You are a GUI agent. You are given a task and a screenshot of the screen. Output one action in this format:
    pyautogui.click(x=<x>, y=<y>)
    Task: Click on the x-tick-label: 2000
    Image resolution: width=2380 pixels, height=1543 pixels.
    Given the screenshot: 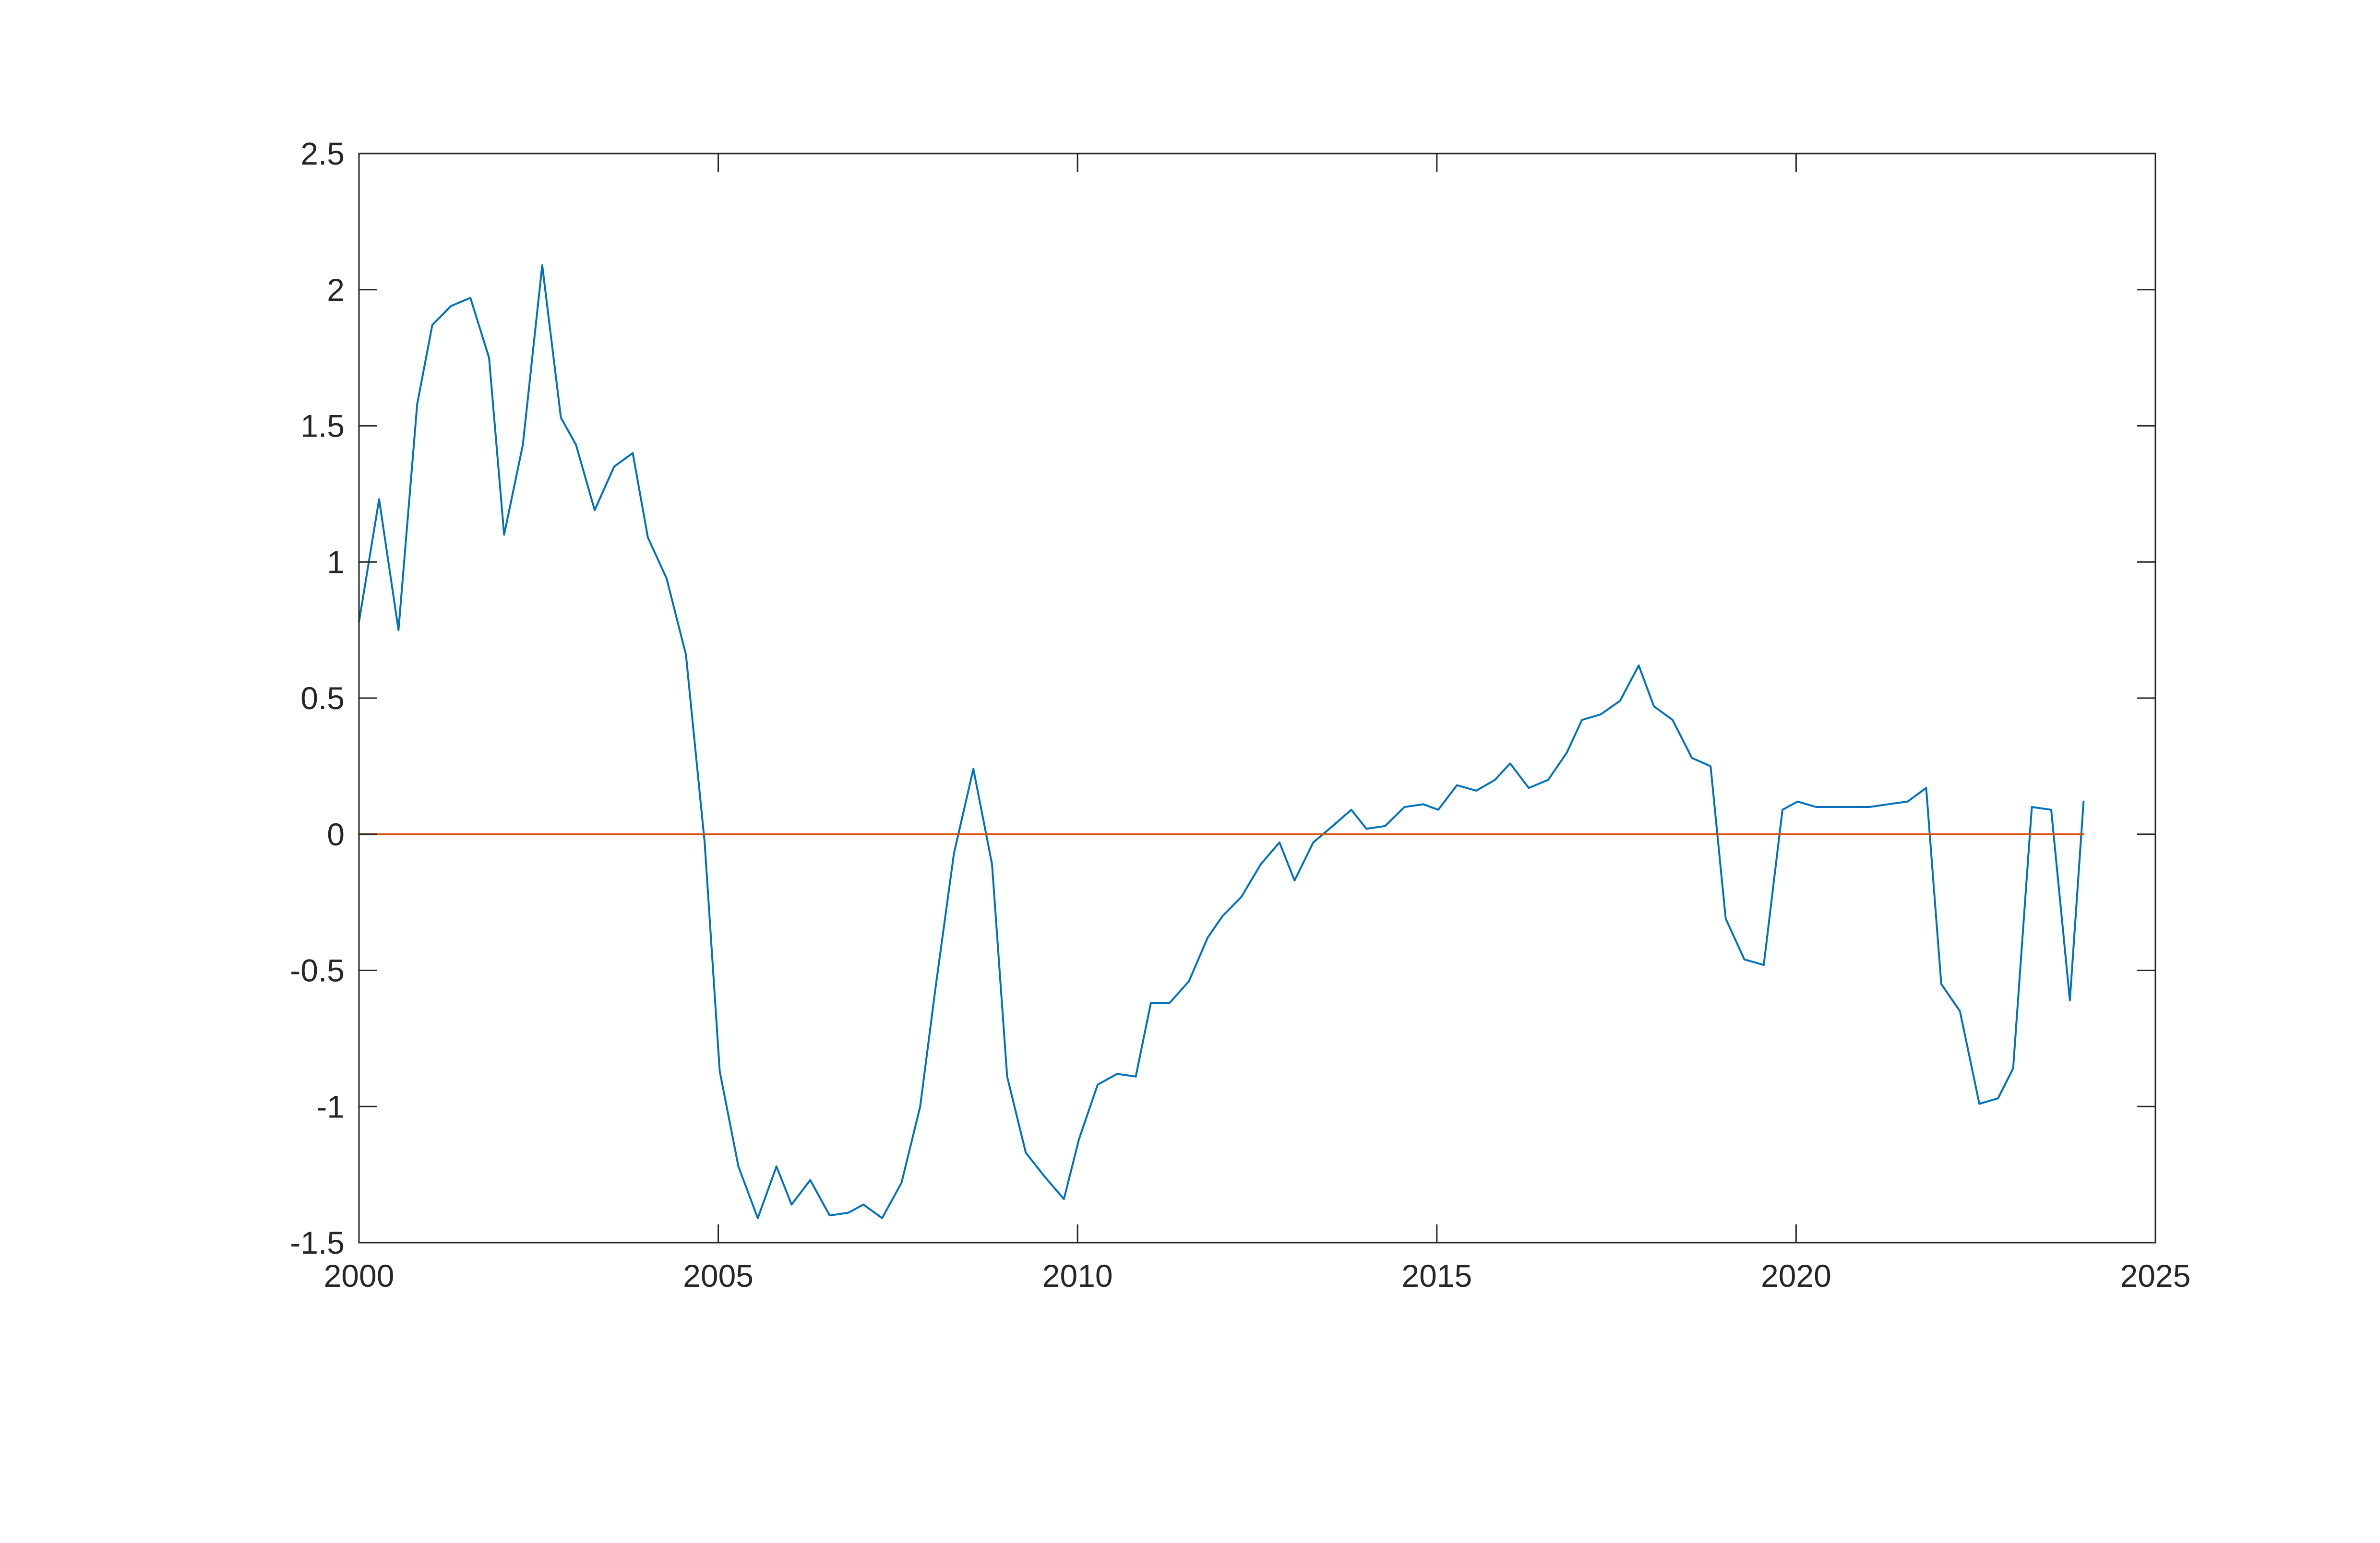 What is the action you would take?
    pyautogui.click(x=359, y=1276)
    